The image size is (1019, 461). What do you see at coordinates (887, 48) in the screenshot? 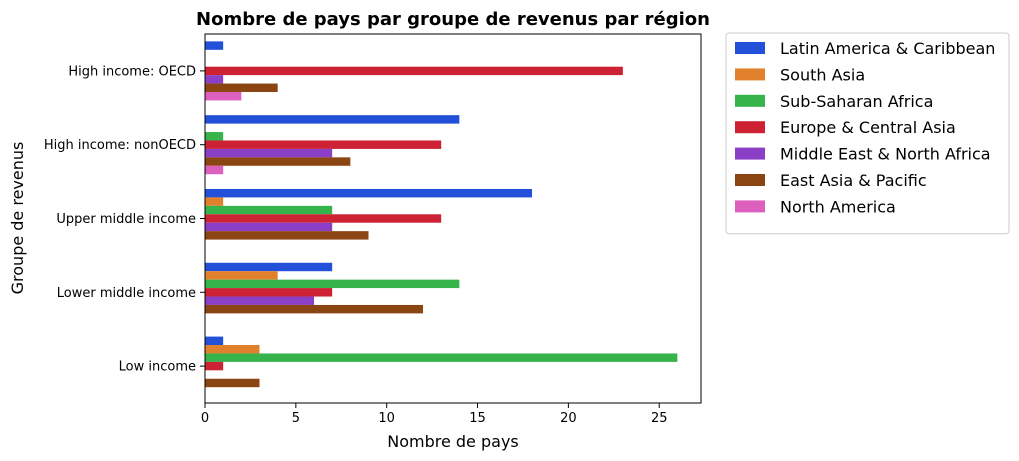
I see `legend-label: Latin America & Caribbean` at bounding box center [887, 48].